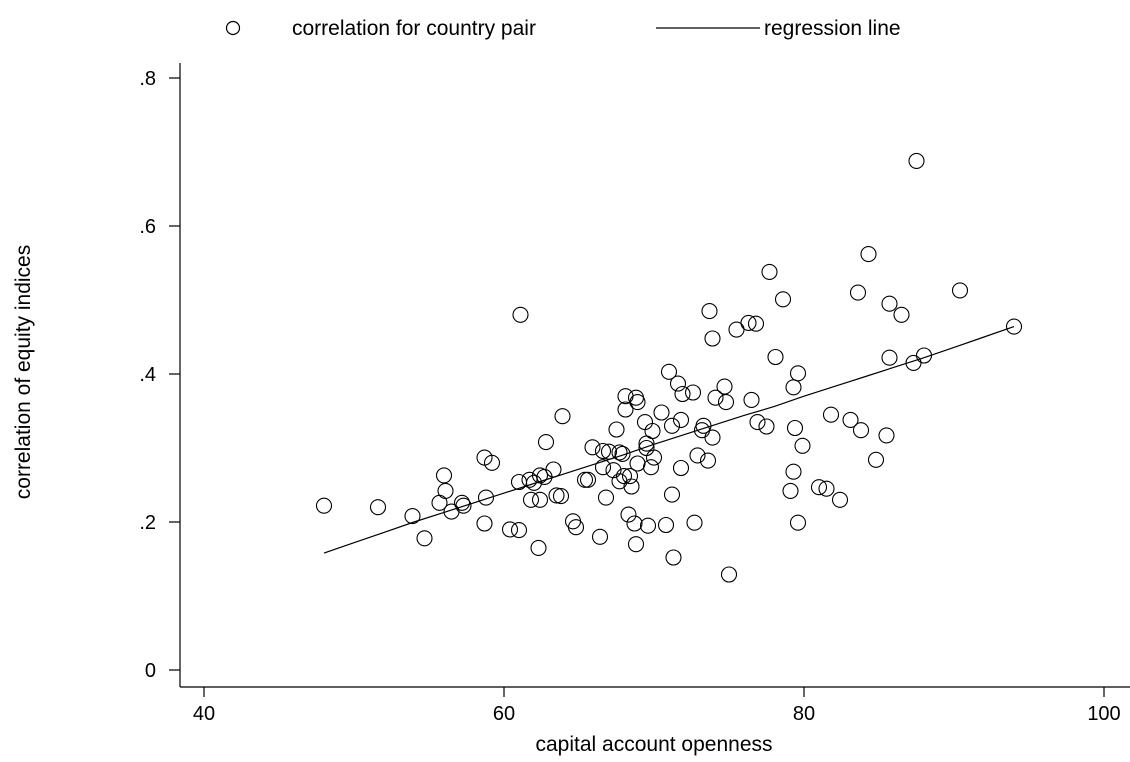 This screenshot has width=1130, height=762. What do you see at coordinates (147, 375) in the screenshot?
I see `y-tick-label: .4` at bounding box center [147, 375].